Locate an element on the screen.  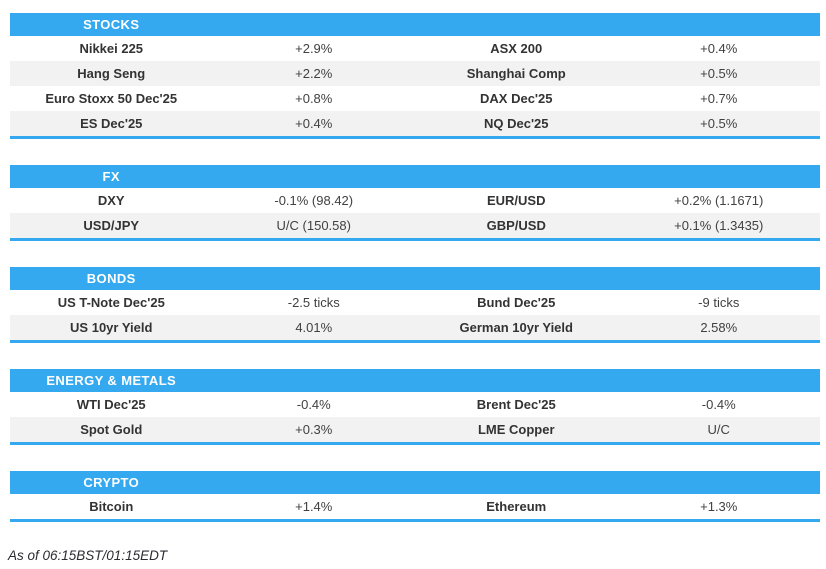
market-section: CRYPTO Bitcoin +1.4% Ethereum +1.3% is located at coordinates (415, 496).